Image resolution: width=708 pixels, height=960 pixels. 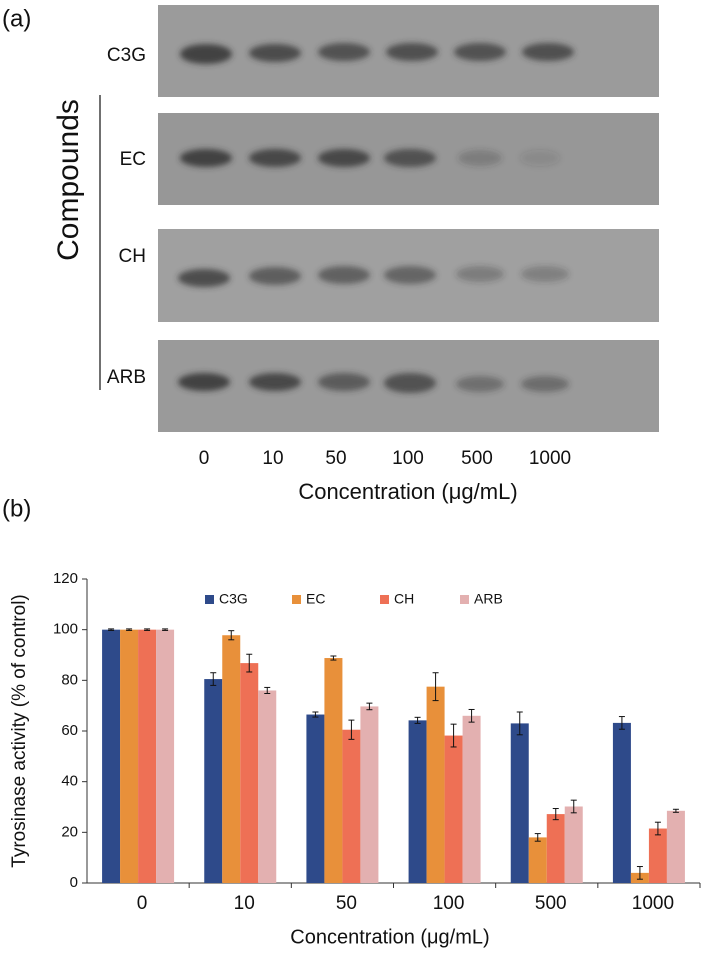 What do you see at coordinates (69, 730) in the screenshot?
I see `y-tick-label: 60` at bounding box center [69, 730].